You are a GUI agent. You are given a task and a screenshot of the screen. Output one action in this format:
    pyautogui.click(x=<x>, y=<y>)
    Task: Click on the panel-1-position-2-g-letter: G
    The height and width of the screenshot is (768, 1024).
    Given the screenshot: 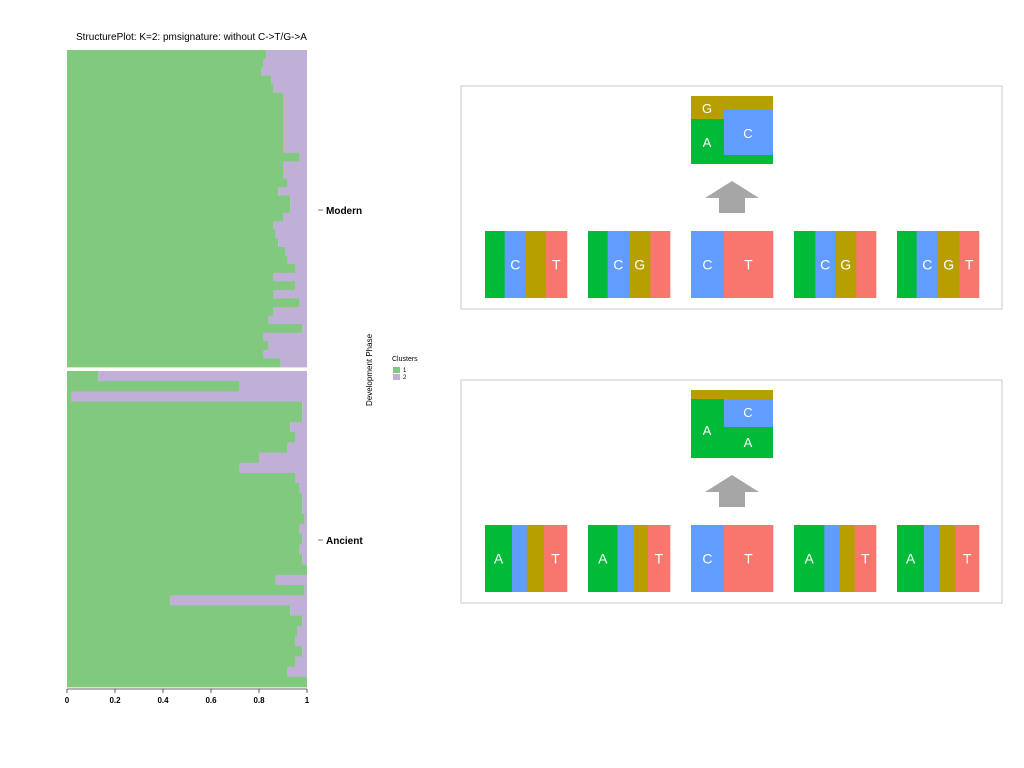 What is the action you would take?
    pyautogui.click(x=639, y=265)
    